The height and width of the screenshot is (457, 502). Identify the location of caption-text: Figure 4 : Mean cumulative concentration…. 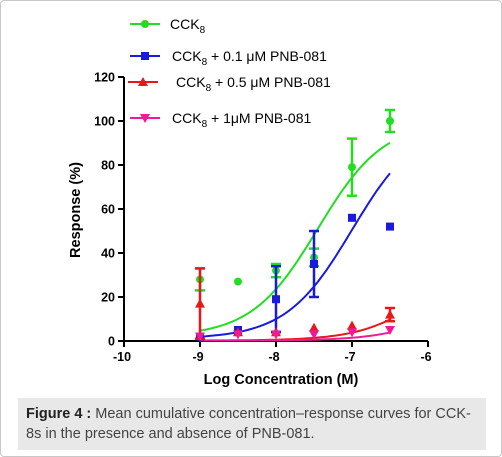
(252, 424).